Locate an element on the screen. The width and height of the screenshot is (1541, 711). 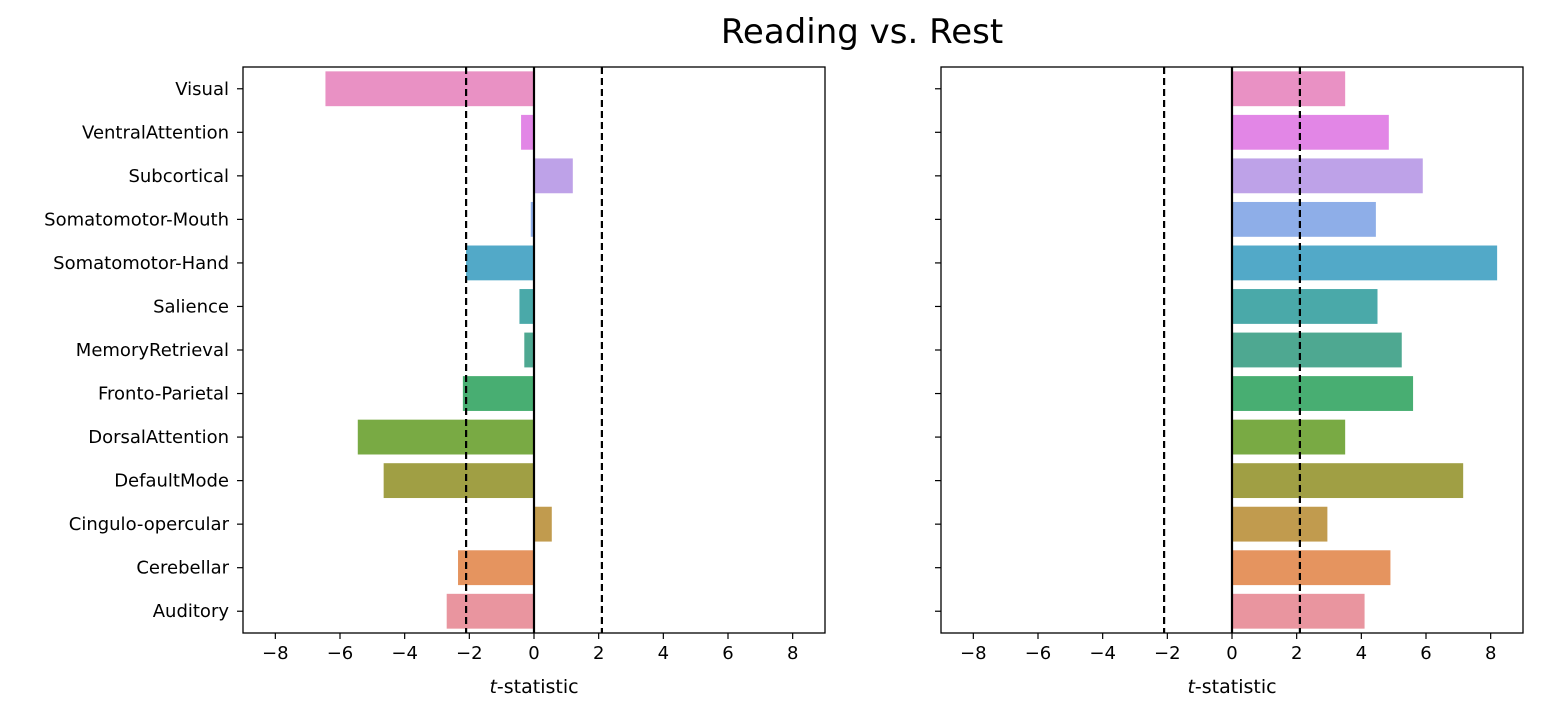
bar-right-visual is located at coordinates (1288, 88).